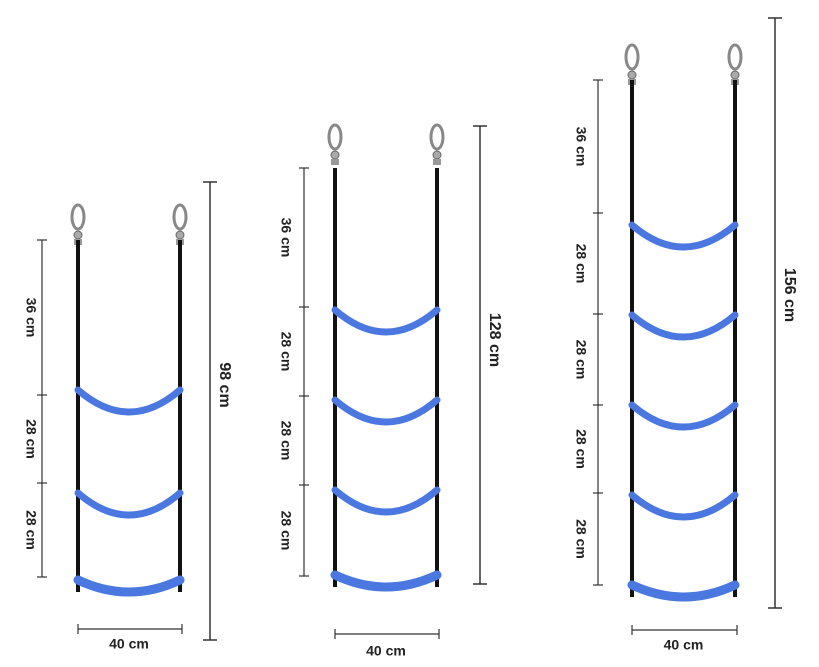 The width and height of the screenshot is (819, 667). What do you see at coordinates (494, 340) in the screenshot?
I see `total-label: 128 cm` at bounding box center [494, 340].